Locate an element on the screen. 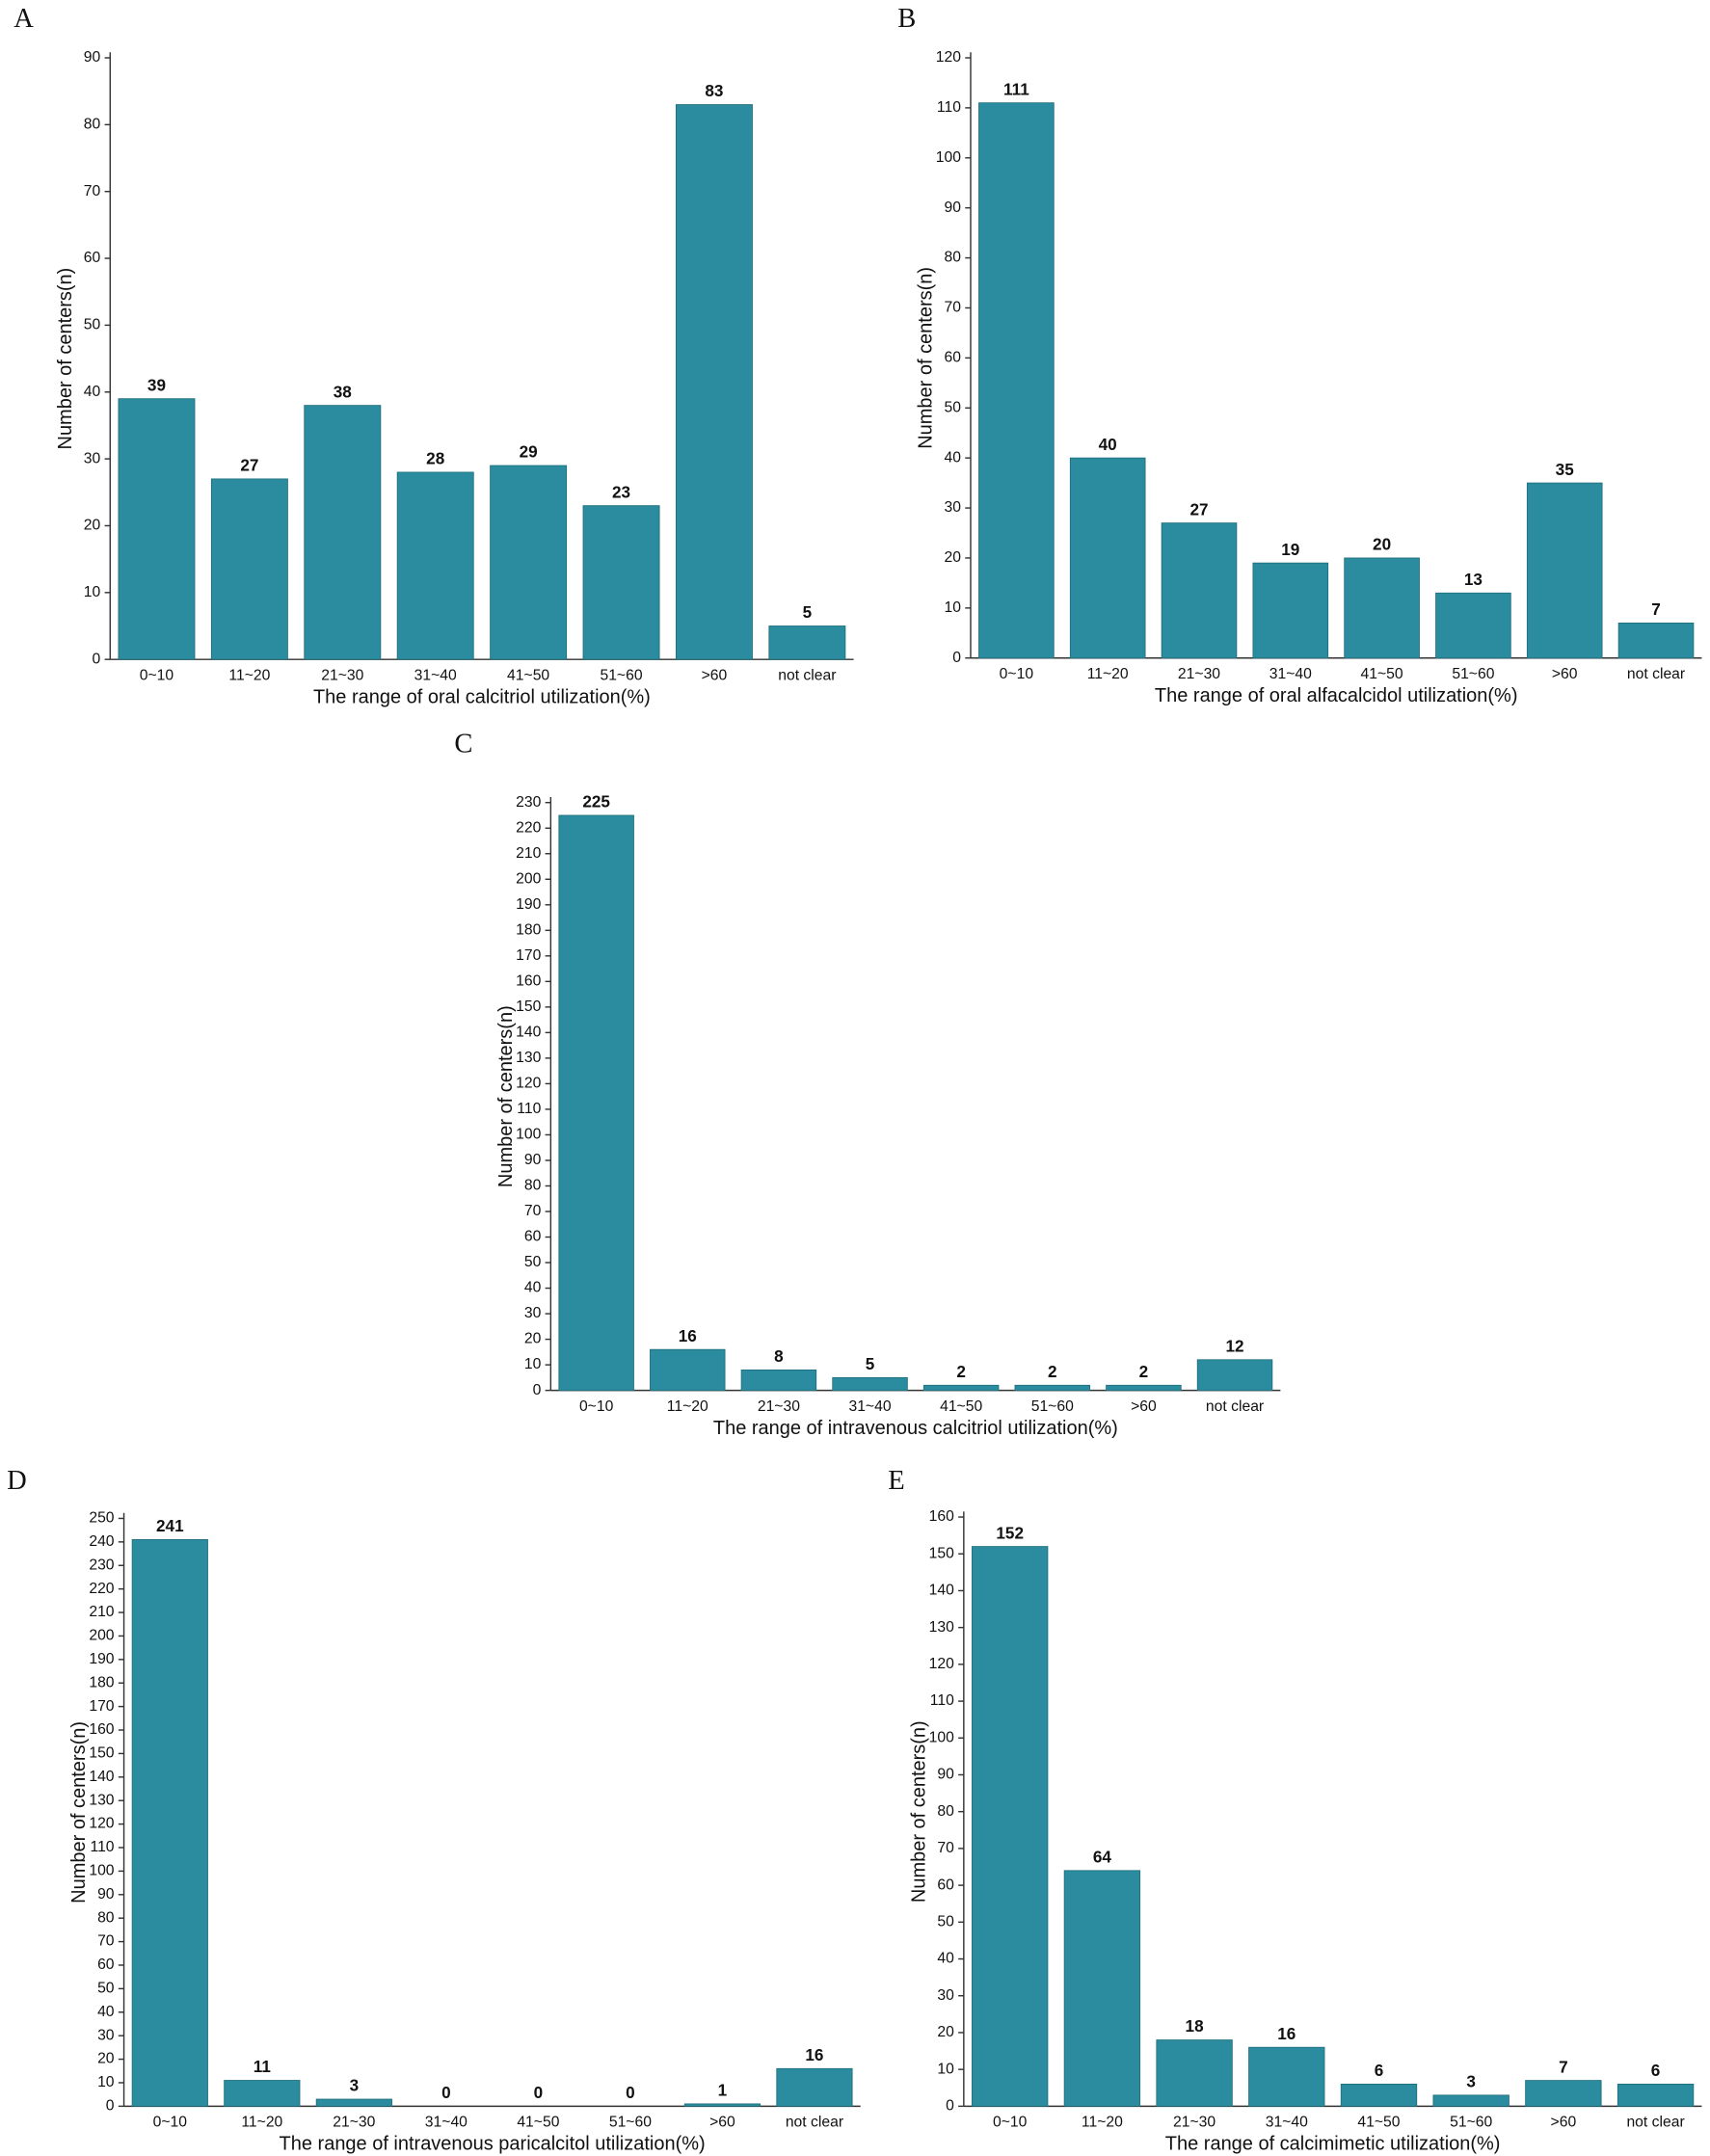 The image size is (1710, 2156). value-label: 152 is located at coordinates (1010, 1532).